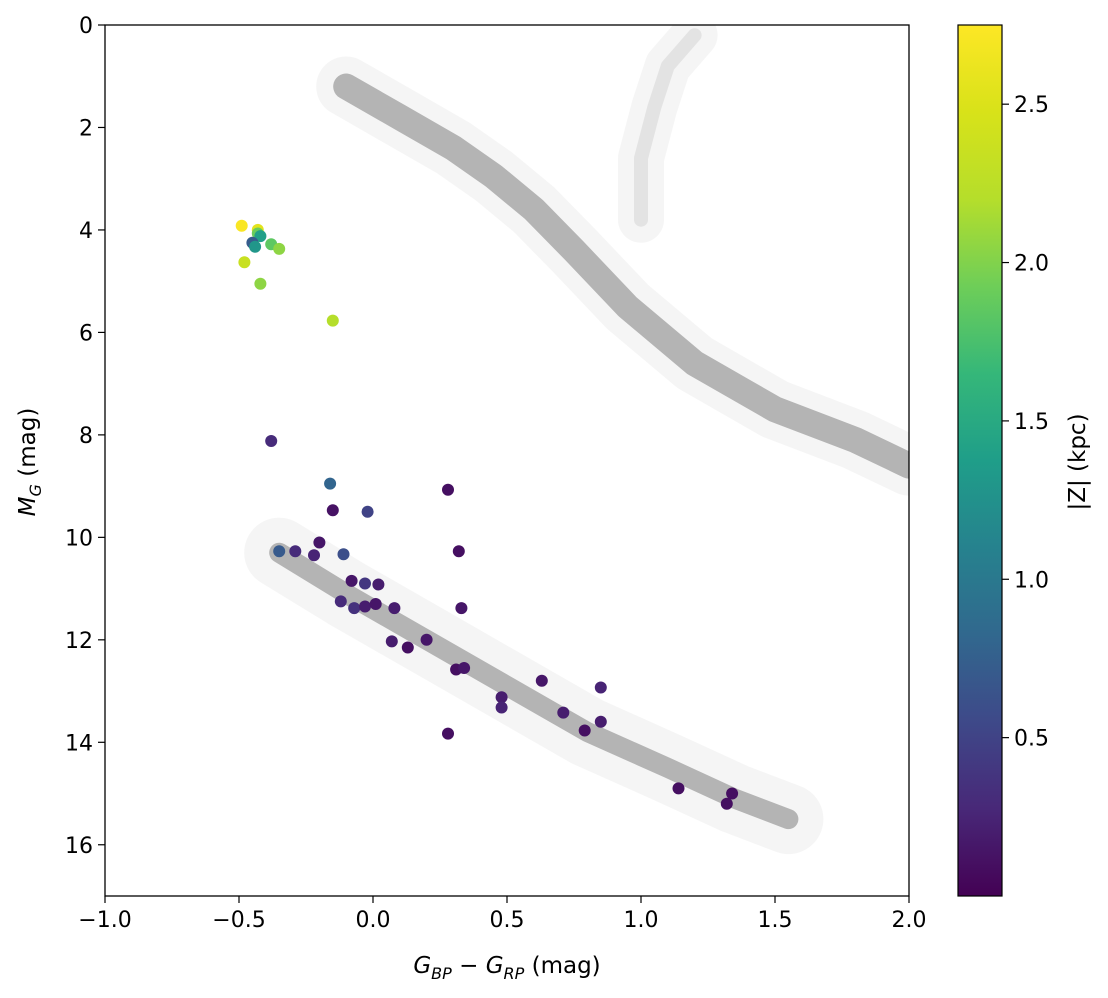  What do you see at coordinates (469, 966) in the screenshot?
I see `x-label-minus: −` at bounding box center [469, 966].